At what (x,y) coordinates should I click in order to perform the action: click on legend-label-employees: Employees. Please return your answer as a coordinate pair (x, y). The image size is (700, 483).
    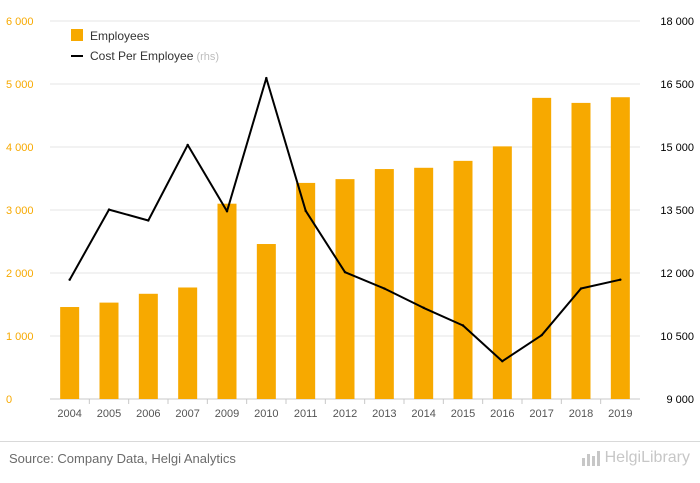
    Looking at the image, I should click on (119, 36).